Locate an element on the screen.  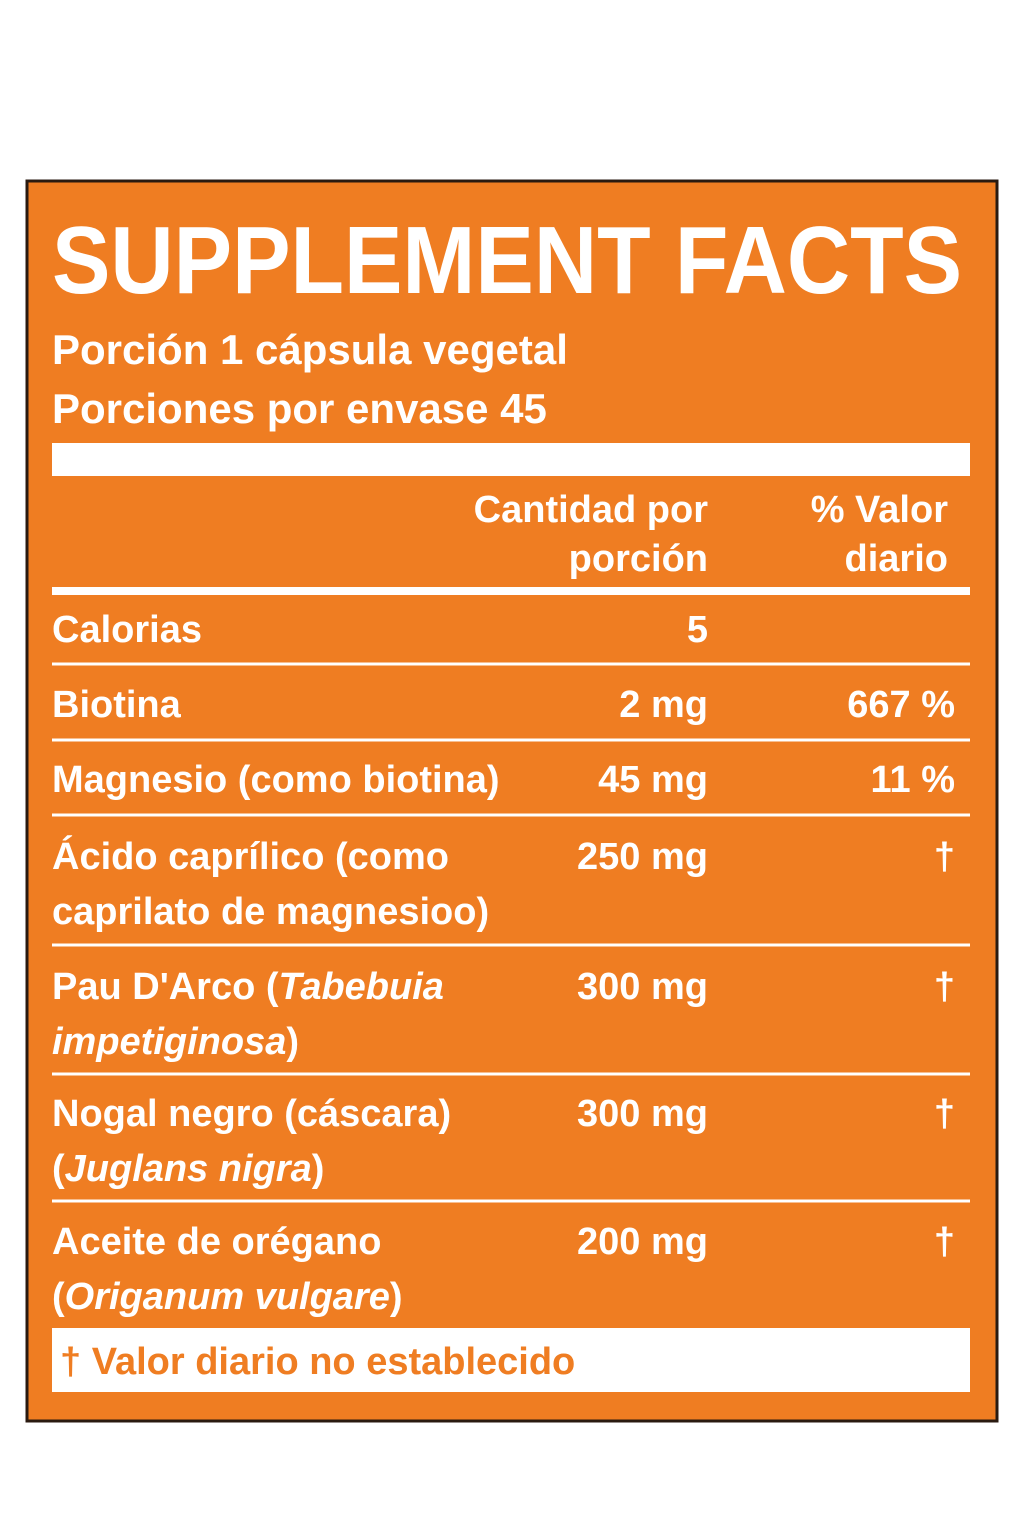
name-part: Tabebuia is located at coordinates (361, 987).